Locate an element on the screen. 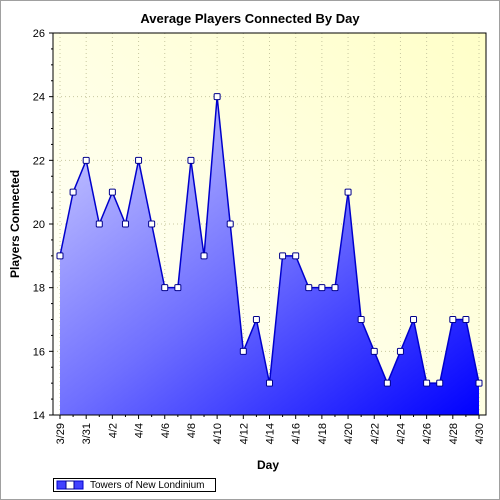 This screenshot has width=500, height=500. x-tick-label: 4/18 is located at coordinates (323, 433).